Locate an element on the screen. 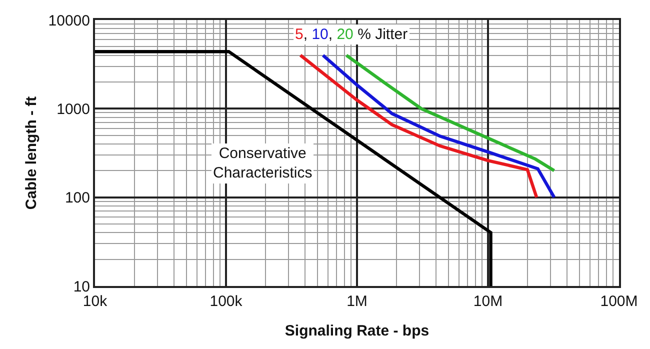 The height and width of the screenshot is (349, 650). y-axis-title: Cable length - ft is located at coordinates (31, 153).